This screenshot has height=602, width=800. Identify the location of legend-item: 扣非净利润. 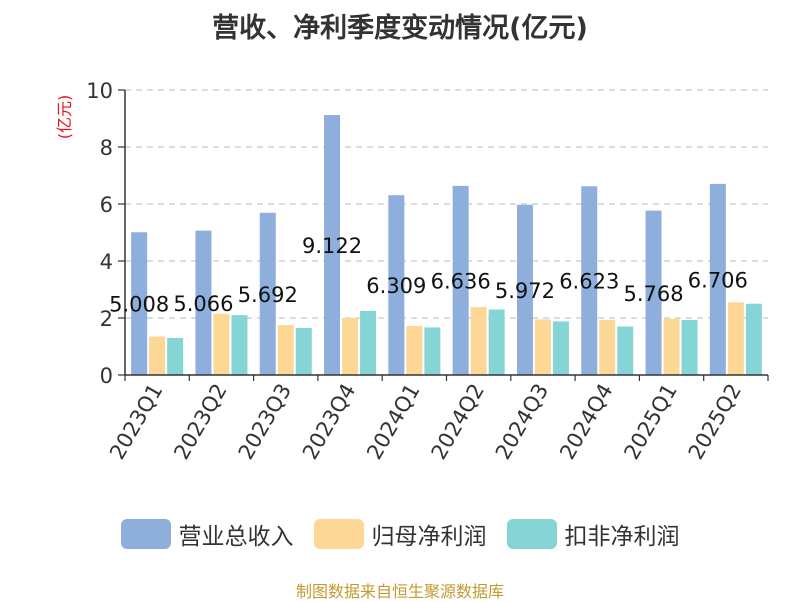
(593, 534).